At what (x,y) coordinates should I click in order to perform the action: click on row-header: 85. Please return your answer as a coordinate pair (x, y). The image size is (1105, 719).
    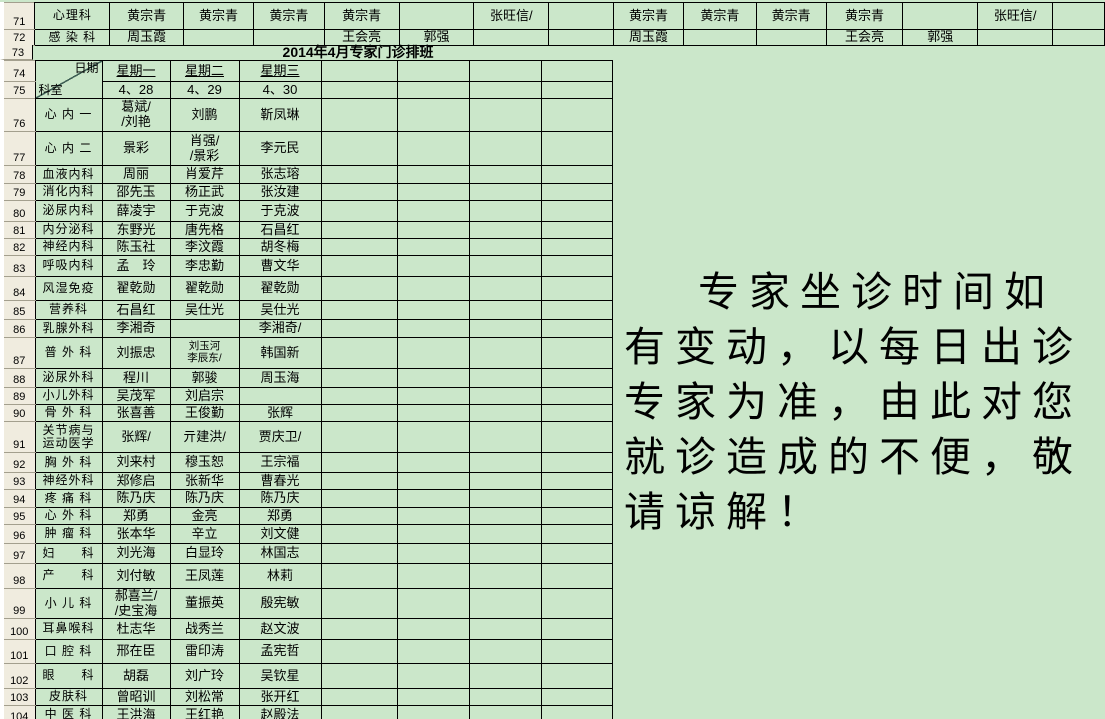
    Looking at the image, I should click on (18, 310).